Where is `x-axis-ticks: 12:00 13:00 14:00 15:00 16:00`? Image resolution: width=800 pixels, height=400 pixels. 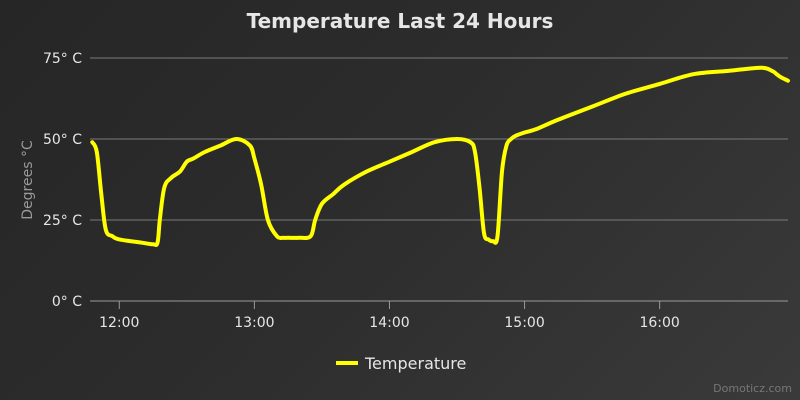
x-axis-ticks: 12:00 13:00 14:00 15:00 16:00 is located at coordinates (389, 316).